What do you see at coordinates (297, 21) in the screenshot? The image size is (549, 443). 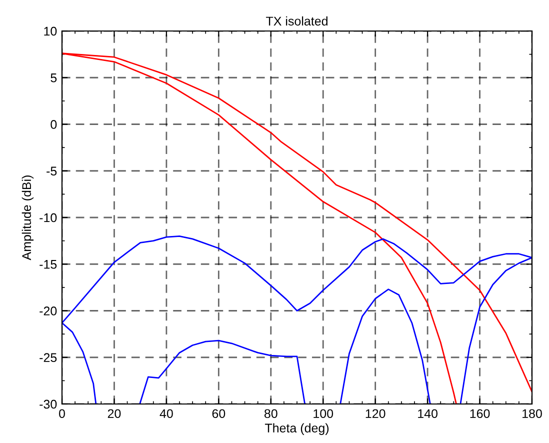 I see `chart-title: TX isolated` at bounding box center [297, 21].